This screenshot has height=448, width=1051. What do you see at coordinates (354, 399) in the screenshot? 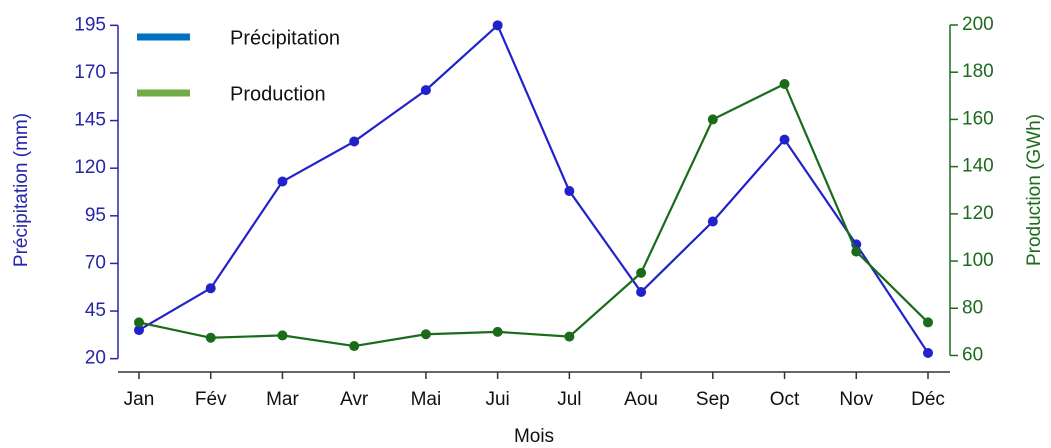
I see `x-tick-label: Avr` at bounding box center [354, 399].